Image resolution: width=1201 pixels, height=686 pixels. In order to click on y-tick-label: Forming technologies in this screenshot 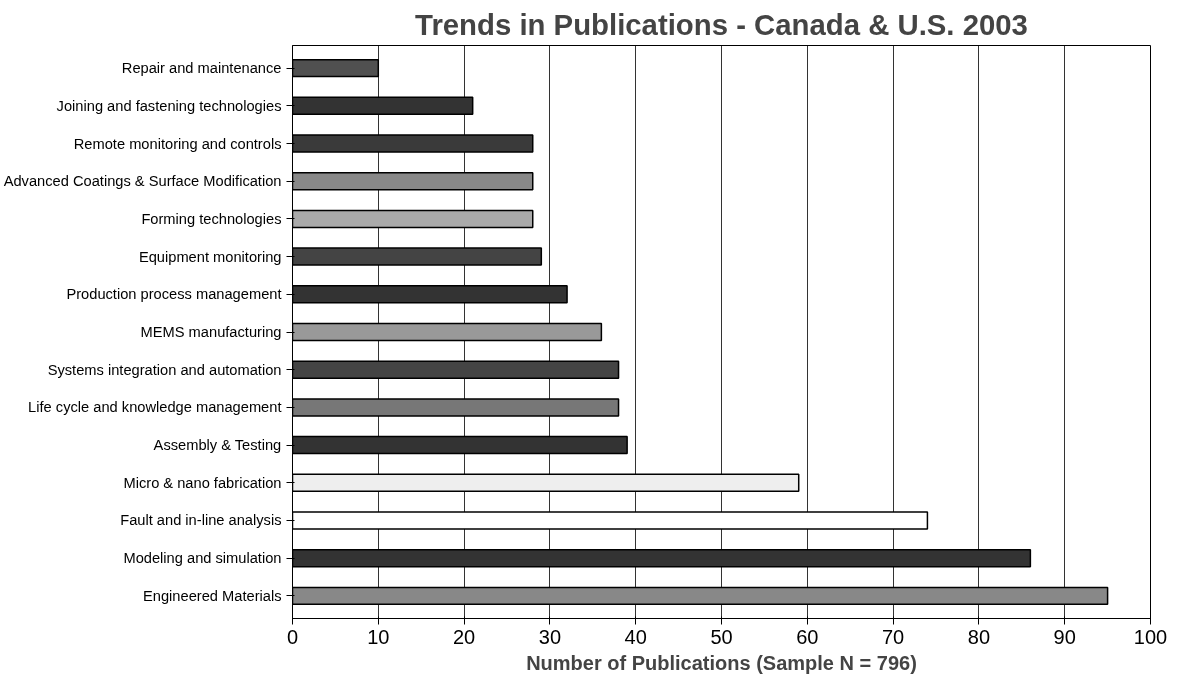, I will do `click(211, 218)`.